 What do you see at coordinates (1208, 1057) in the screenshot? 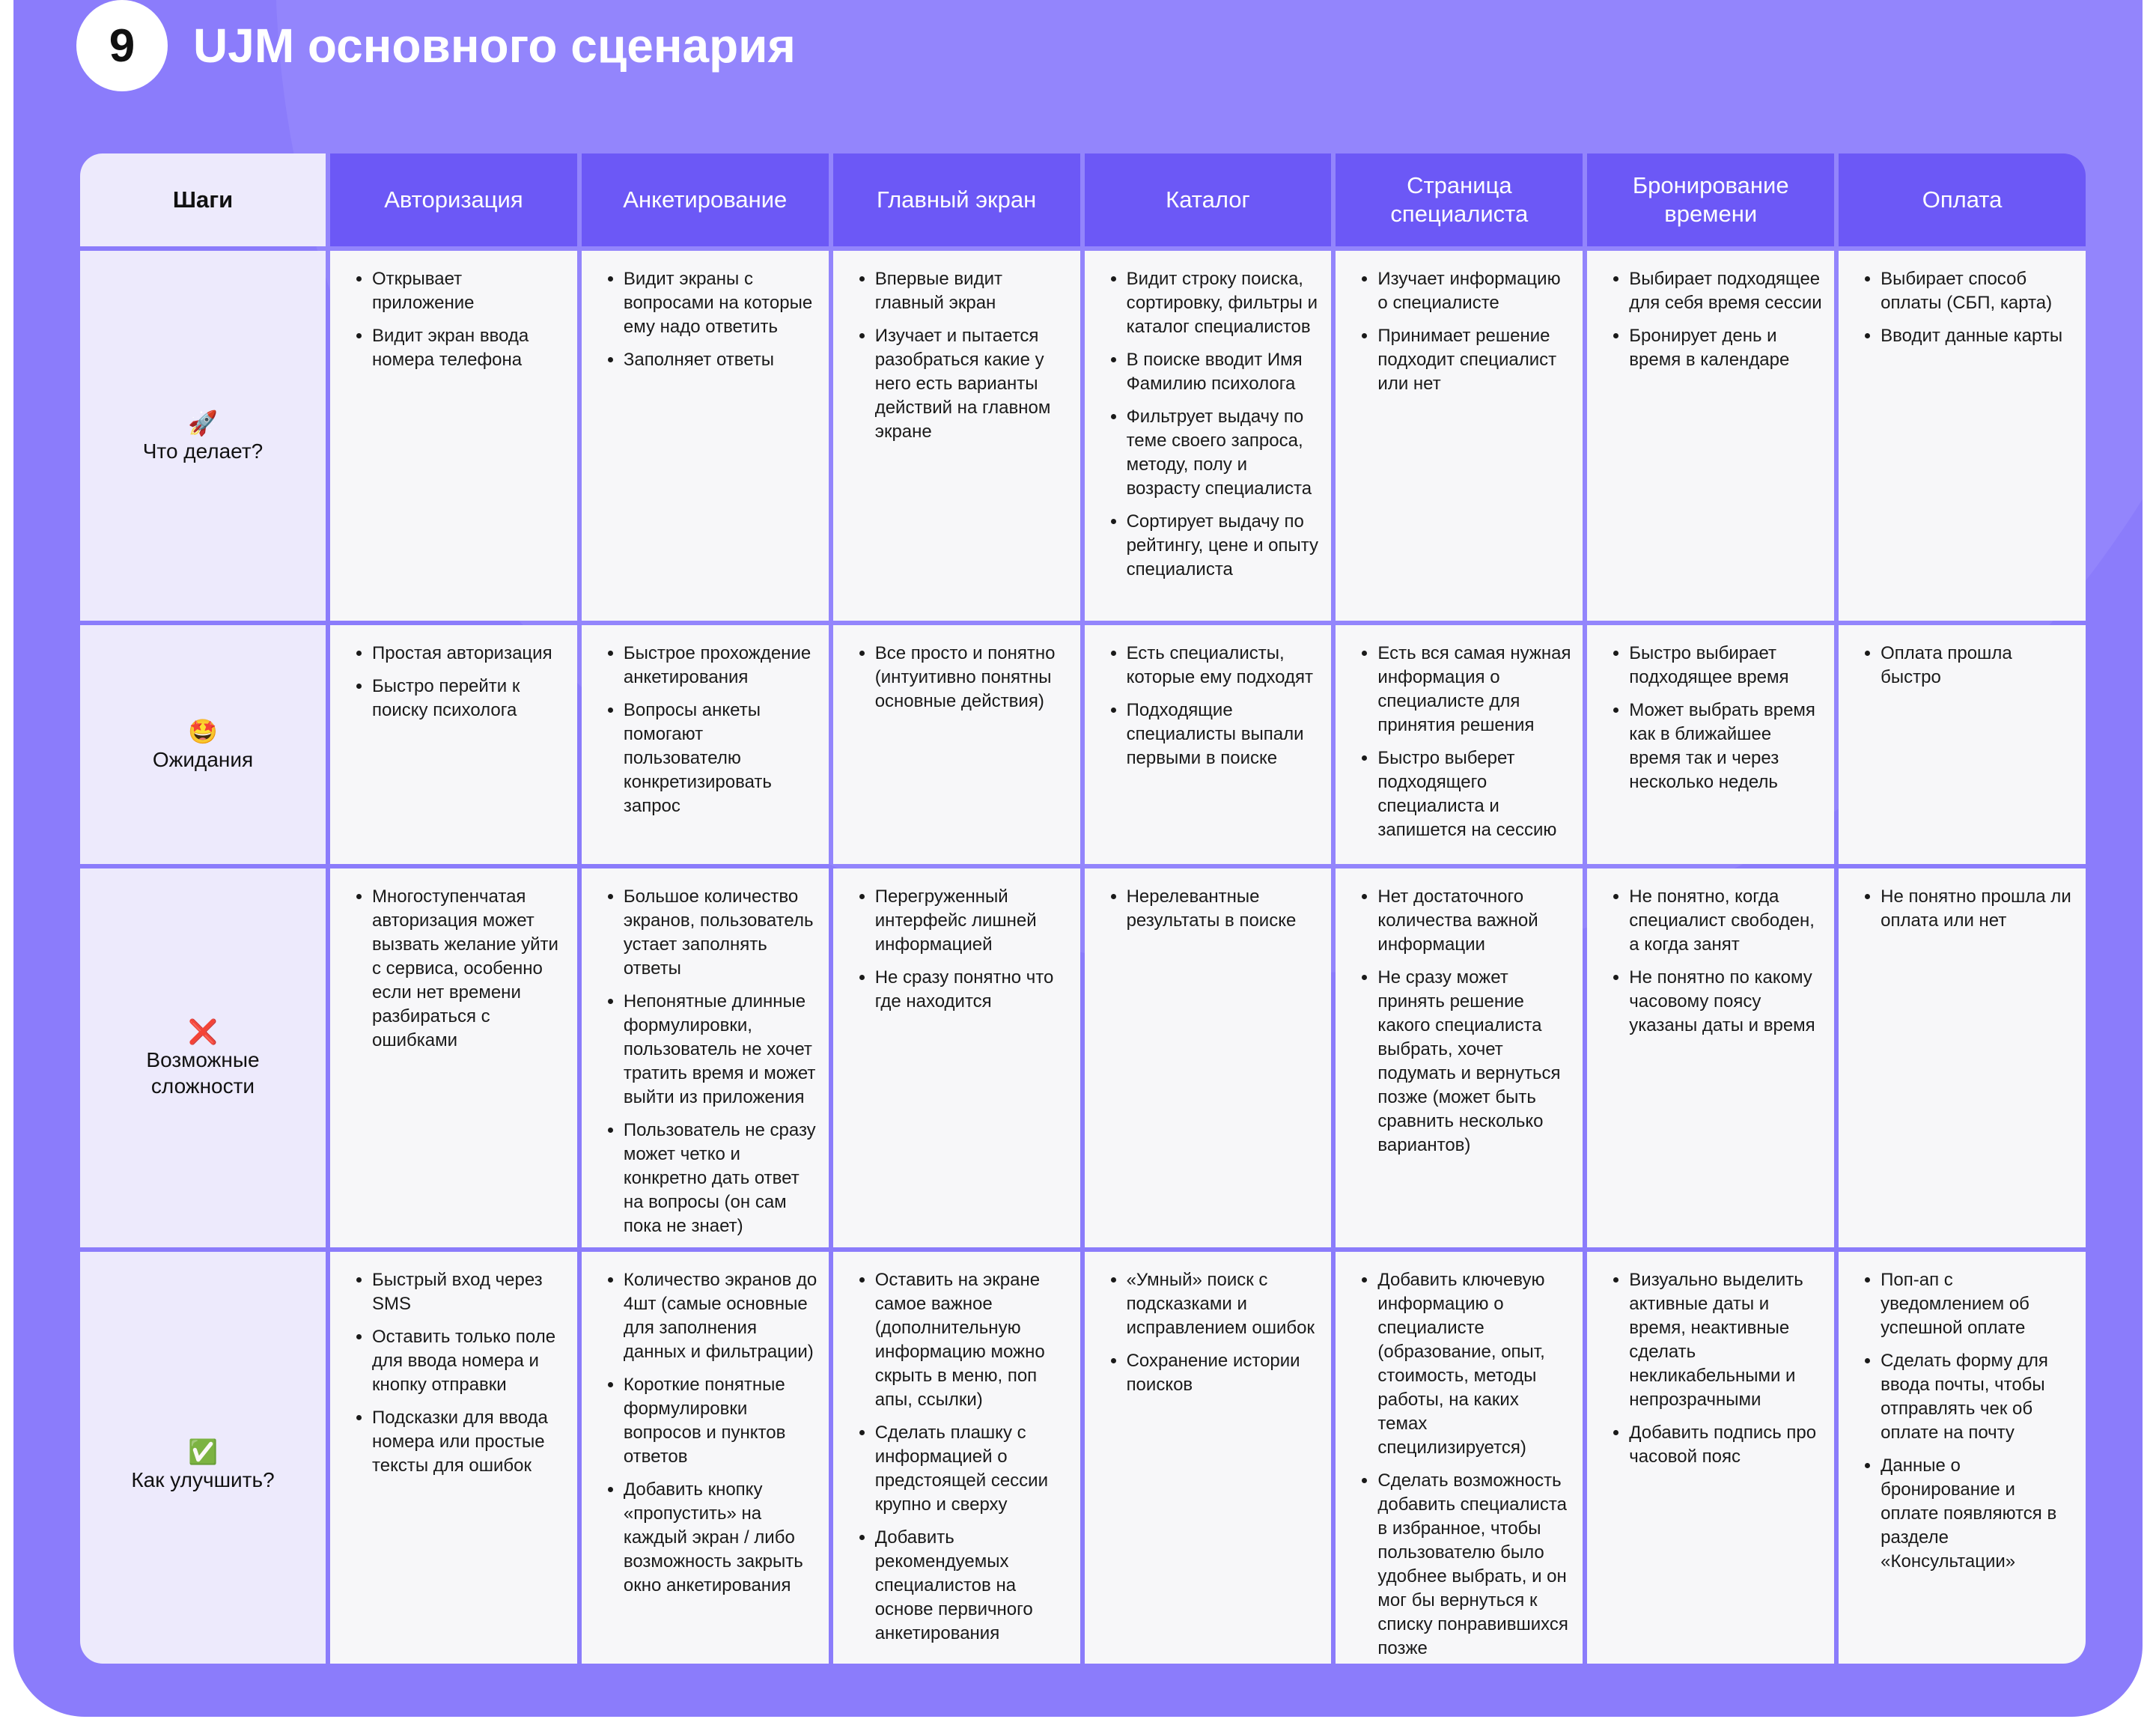
I see `cell: Нерелевантные результаты в поиске` at bounding box center [1208, 1057].